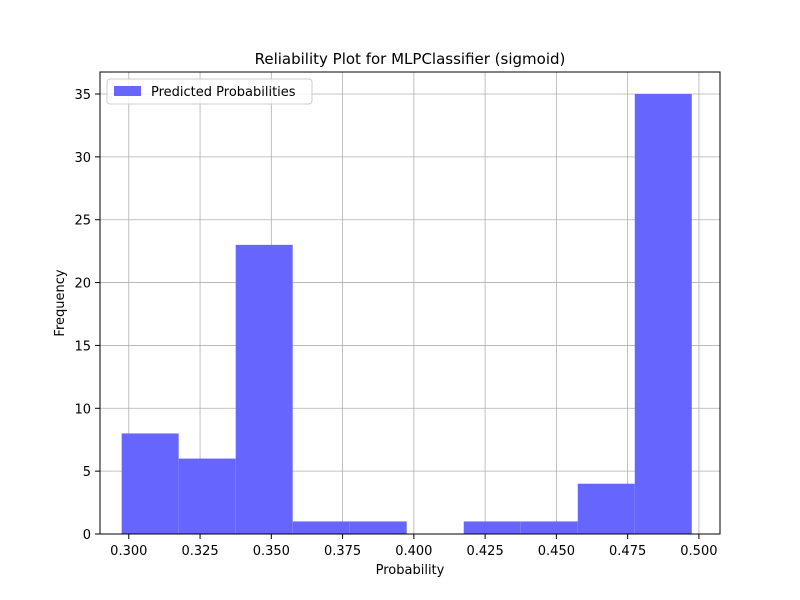 Image resolution: width=800 pixels, height=600 pixels. I want to click on x-axis-label: Probability, so click(410, 570).